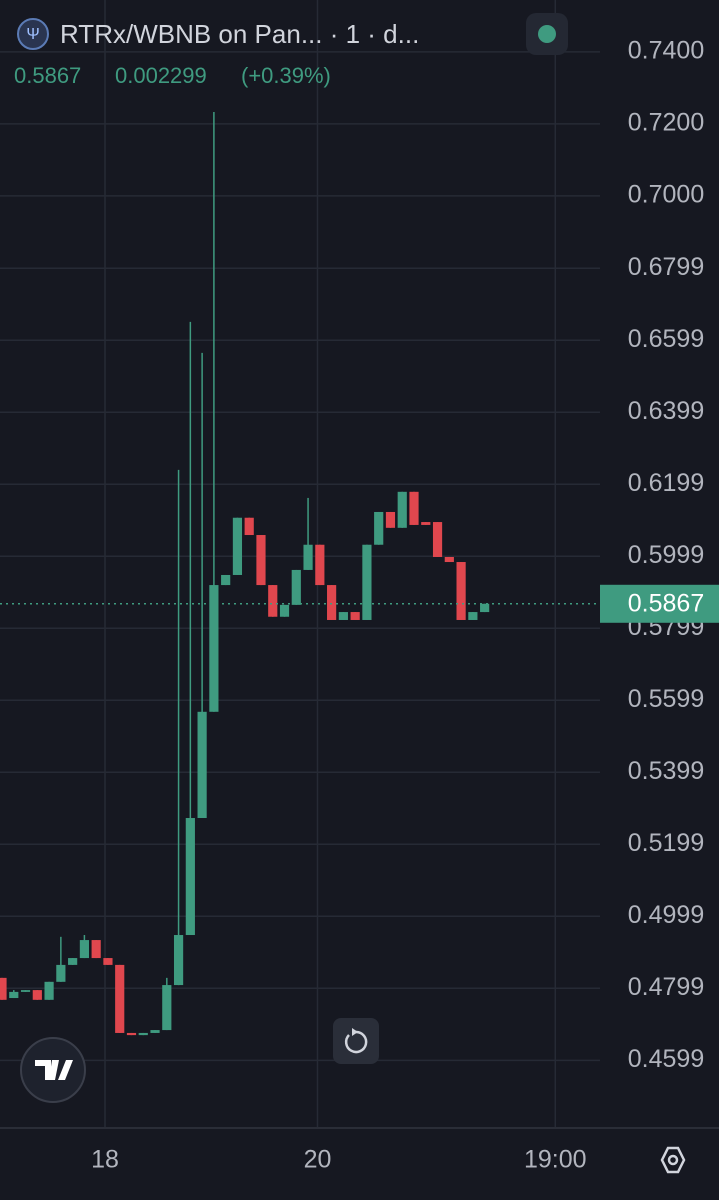 Image resolution: width=719 pixels, height=1200 pixels. I want to click on reset-button, so click(356, 1041).